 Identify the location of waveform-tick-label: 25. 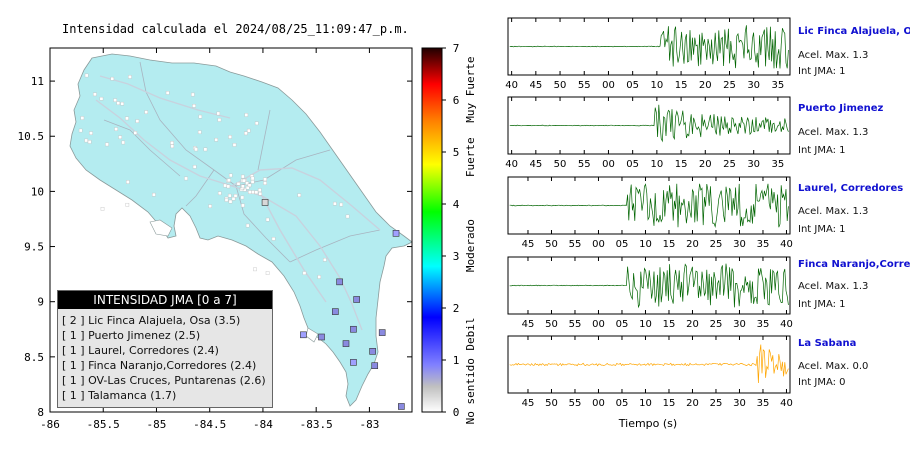
(729, 164).